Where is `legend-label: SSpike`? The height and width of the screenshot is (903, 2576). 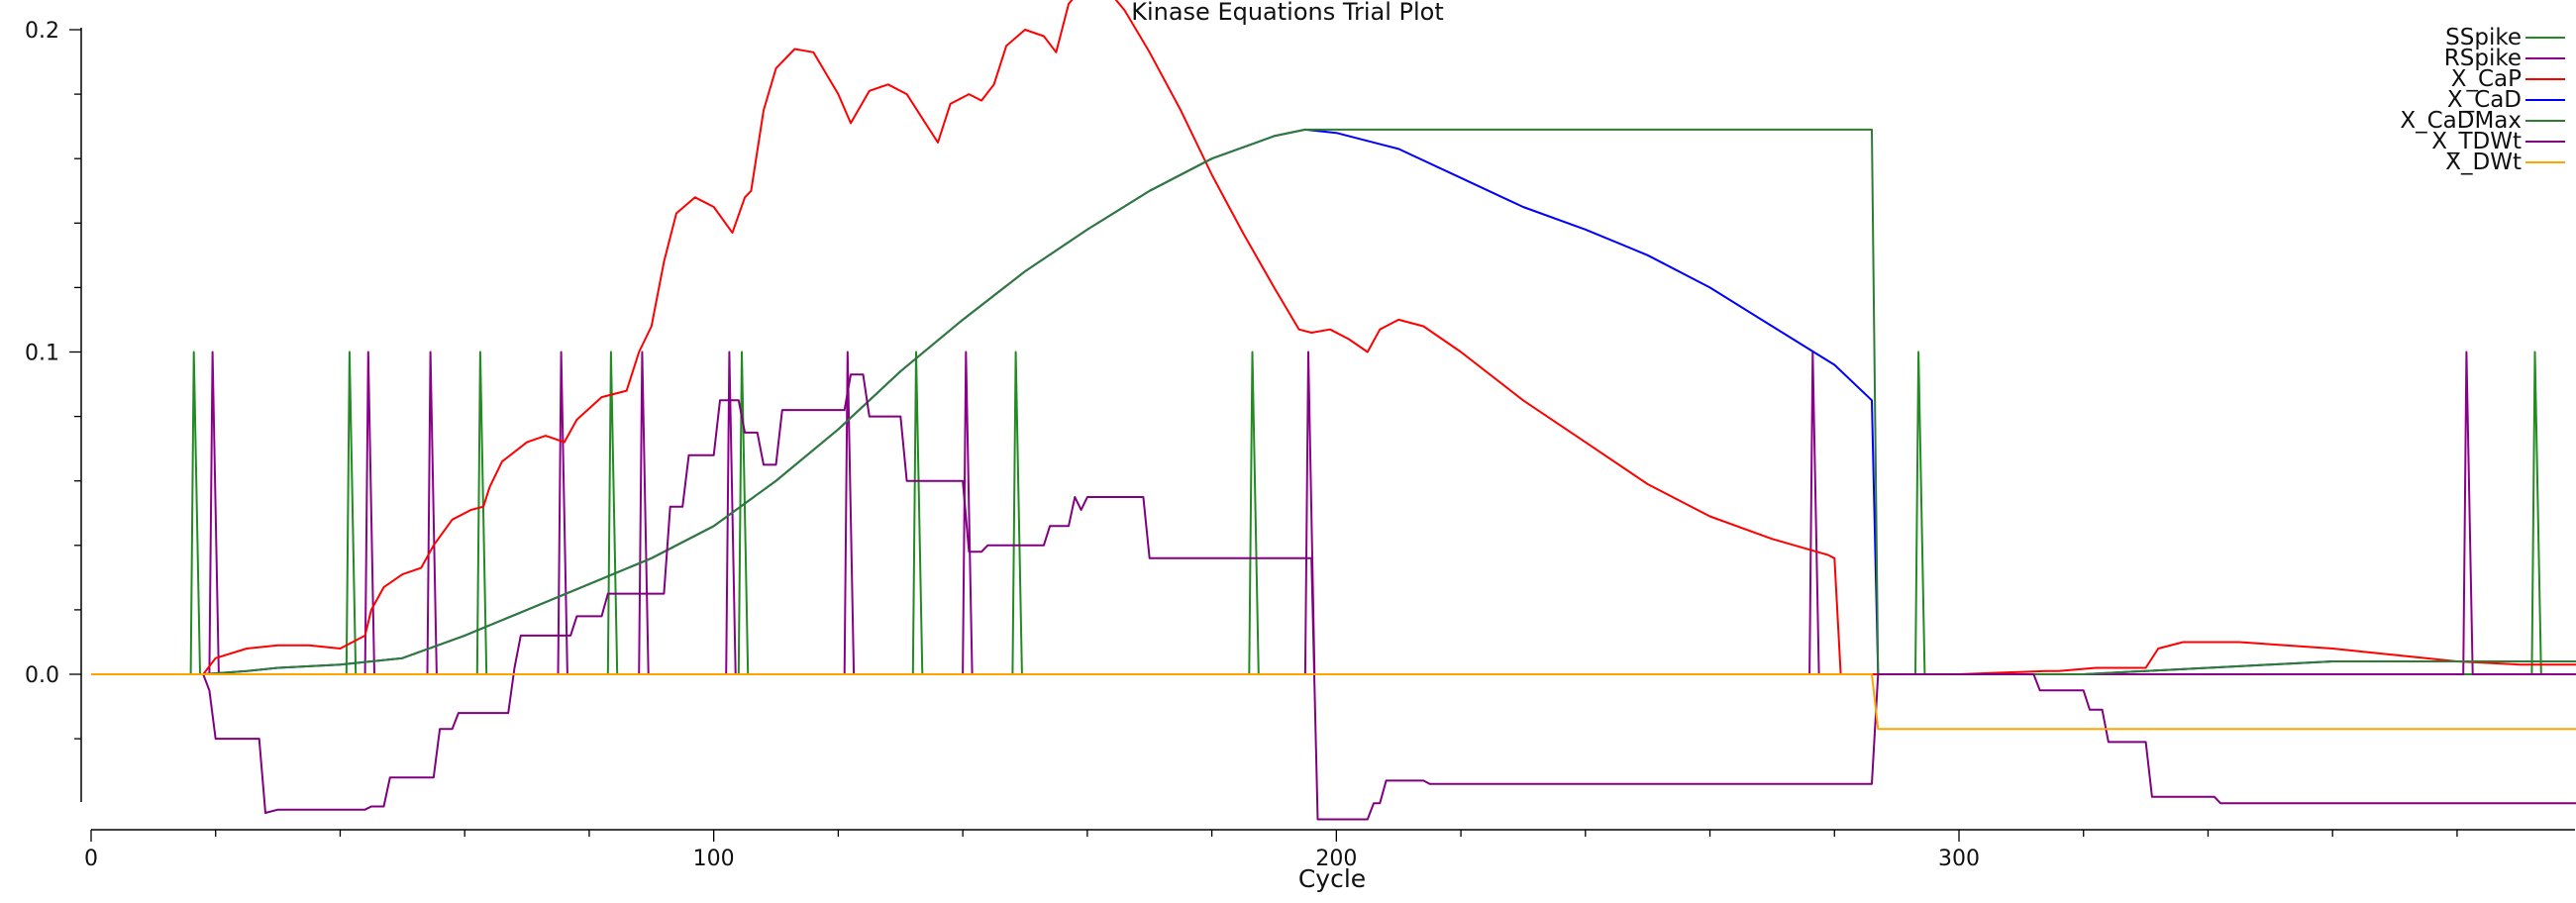 legend-label: SSpike is located at coordinates (2483, 37).